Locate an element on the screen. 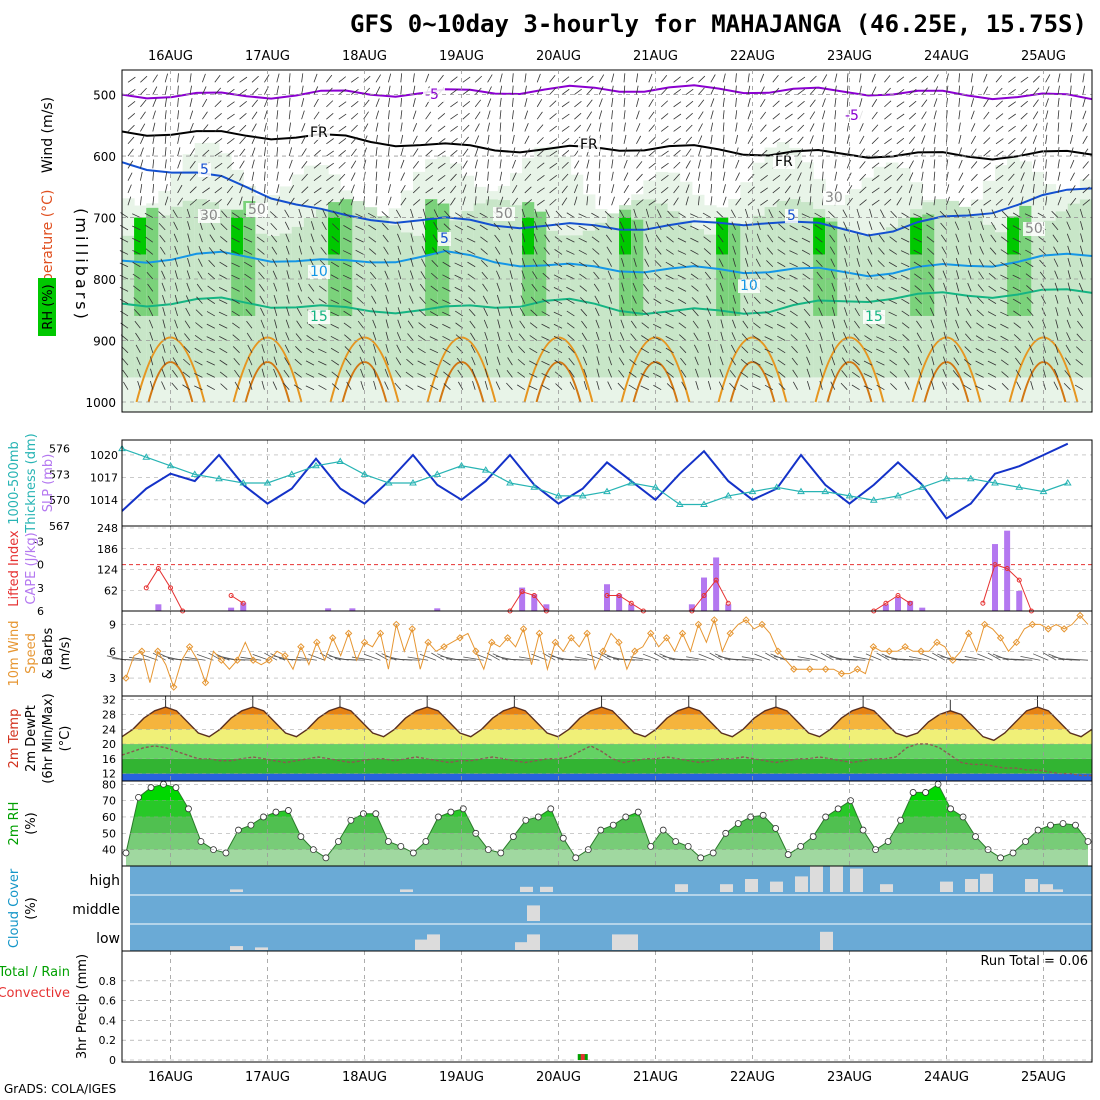 This screenshot has width=1100, height=1100. cape-bar is located at coordinates (885, 607).